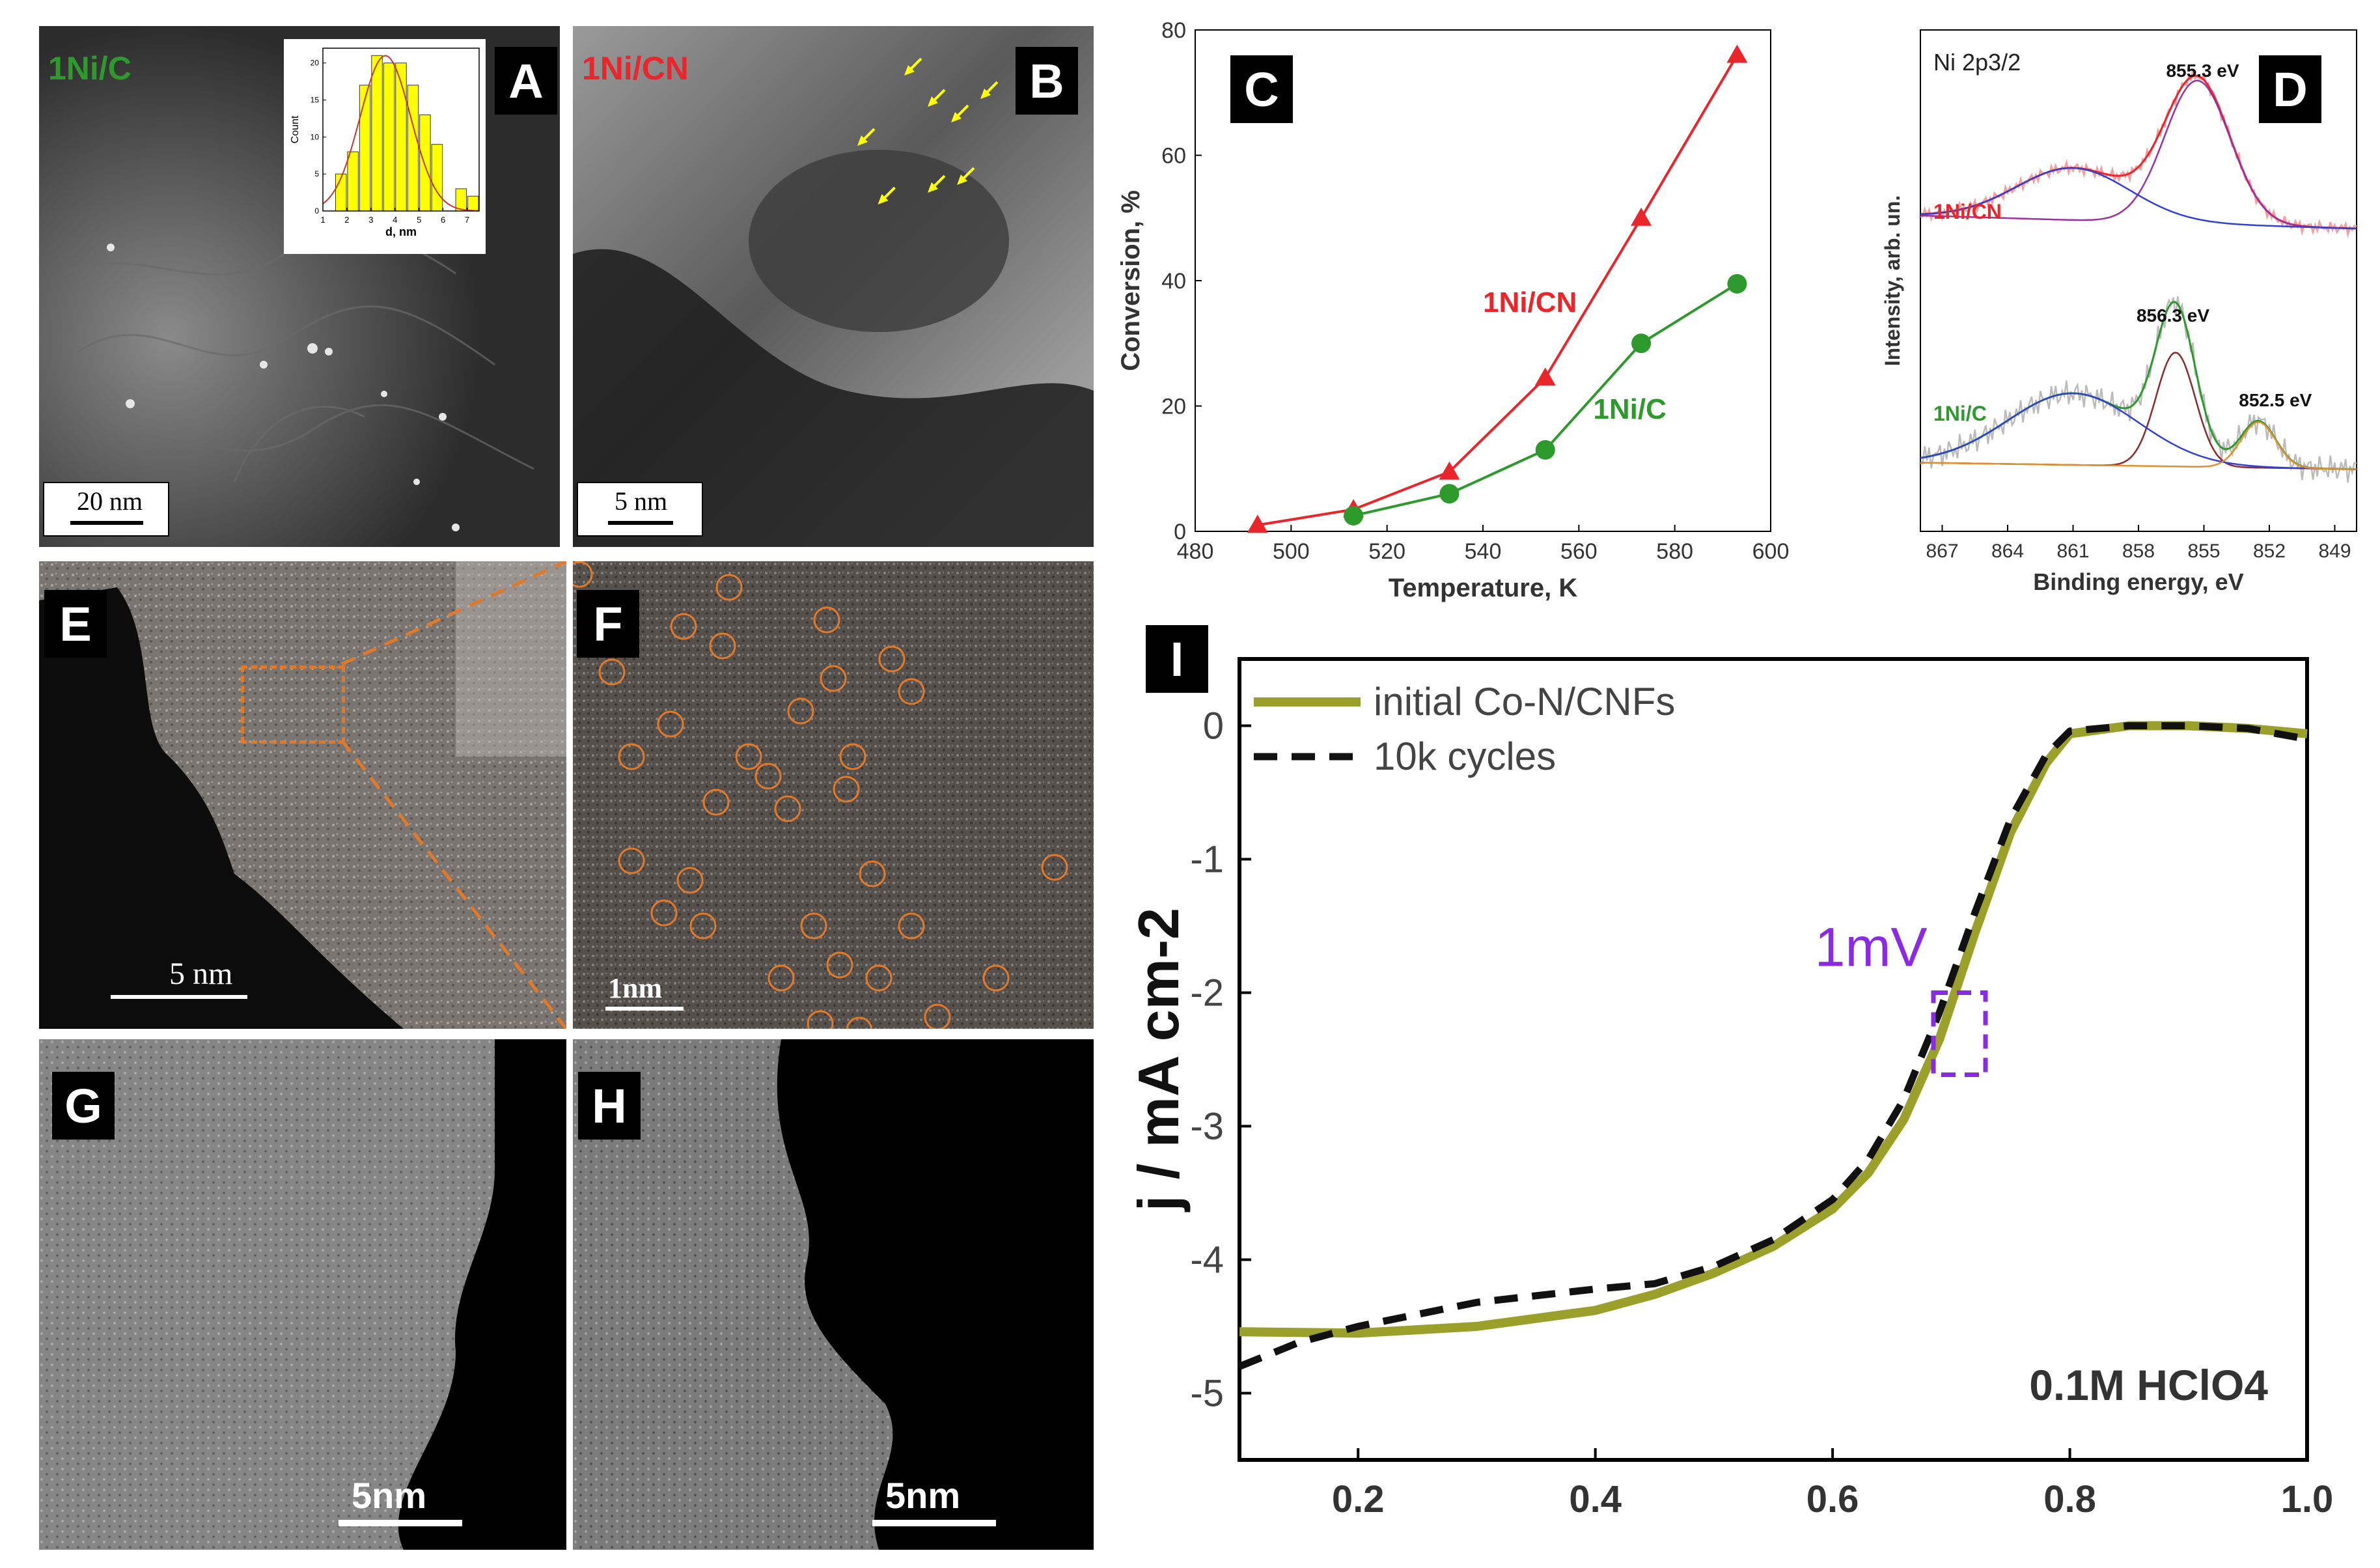 This screenshot has width=2380, height=1568. I want to click on histogram-ytick-label: 15, so click(315, 101).